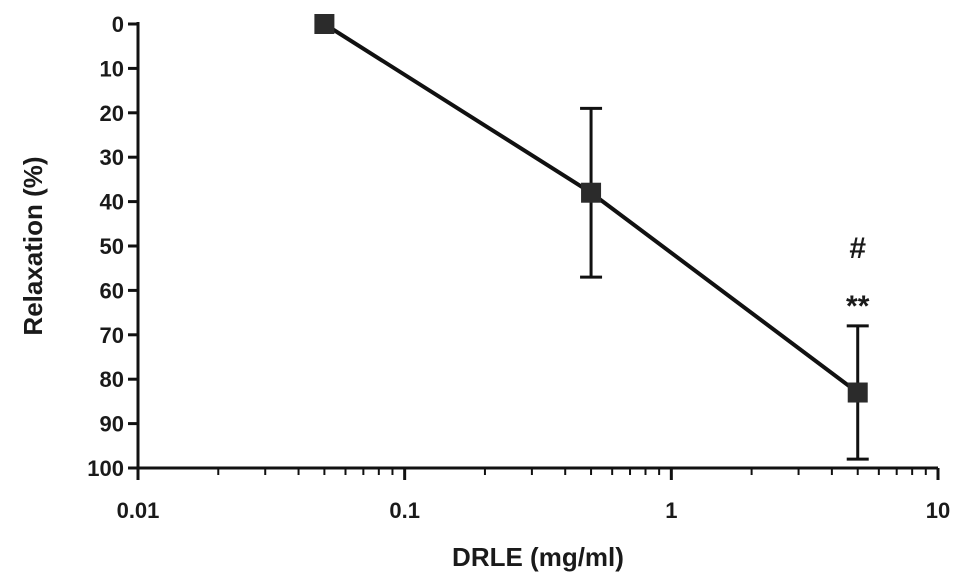 This screenshot has height=579, width=966. I want to click on y-tick-label: 50, so click(112, 246).